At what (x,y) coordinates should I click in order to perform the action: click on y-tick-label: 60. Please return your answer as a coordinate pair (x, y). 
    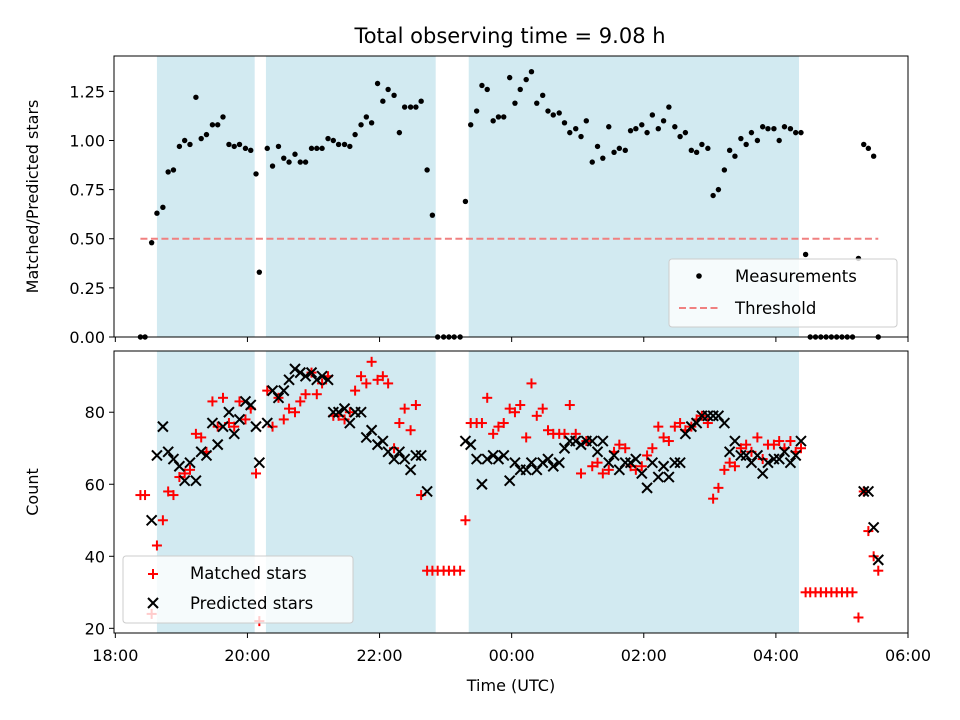
    Looking at the image, I should click on (95, 484).